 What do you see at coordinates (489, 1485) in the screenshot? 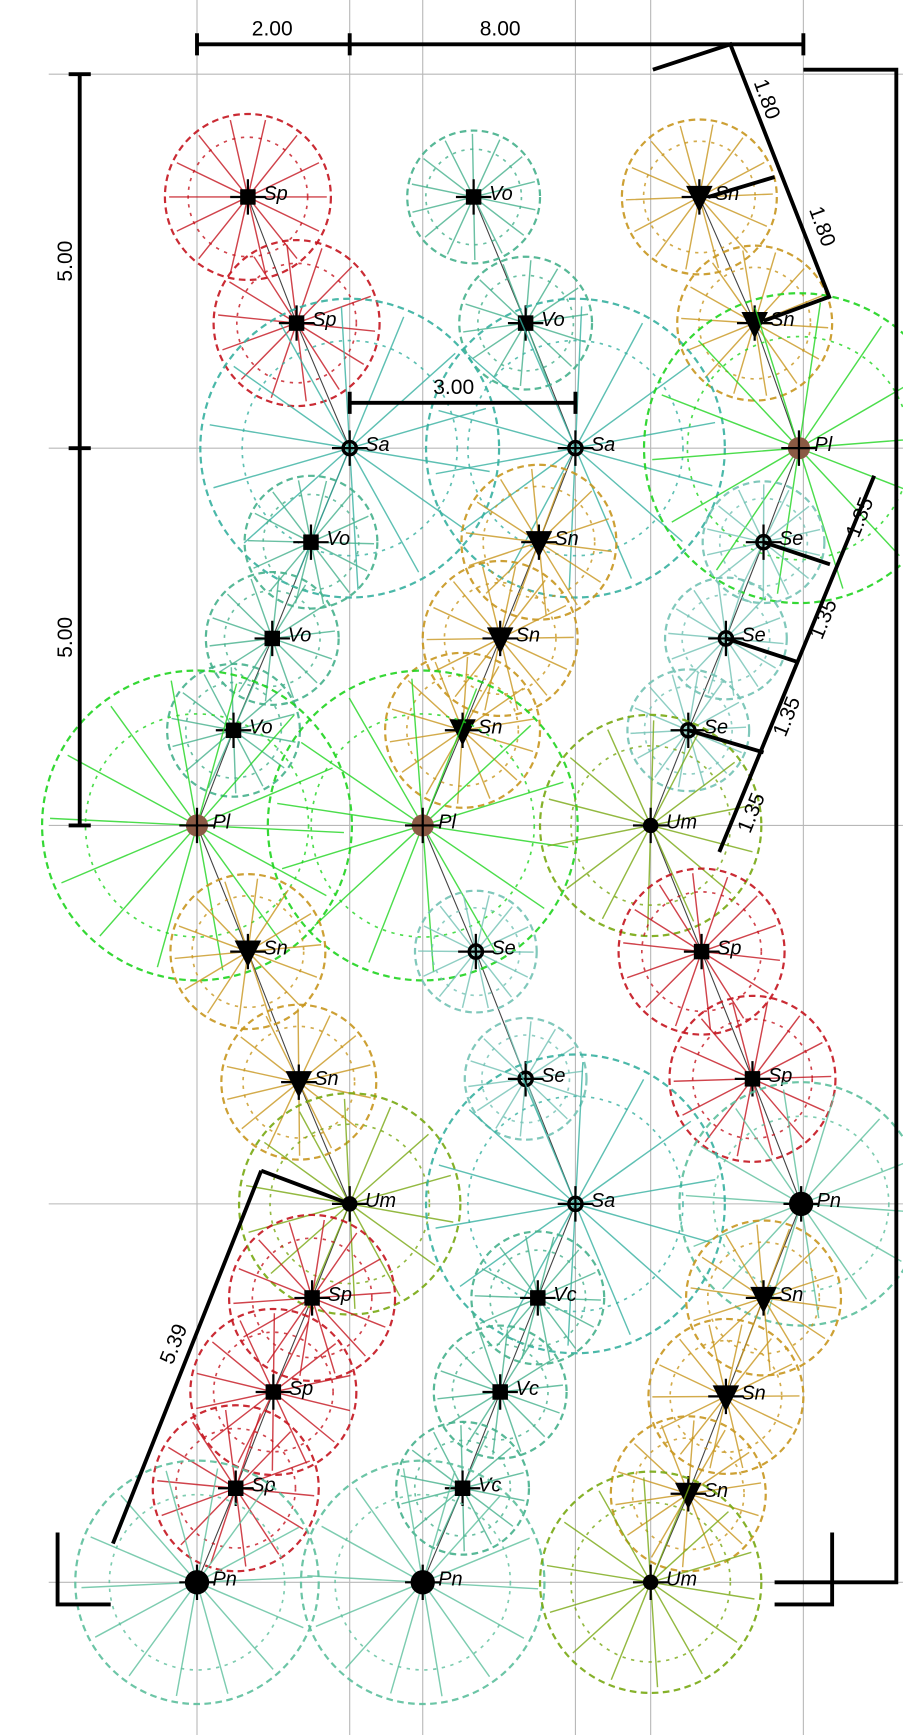
I see `plant-label: Vc` at bounding box center [489, 1485].